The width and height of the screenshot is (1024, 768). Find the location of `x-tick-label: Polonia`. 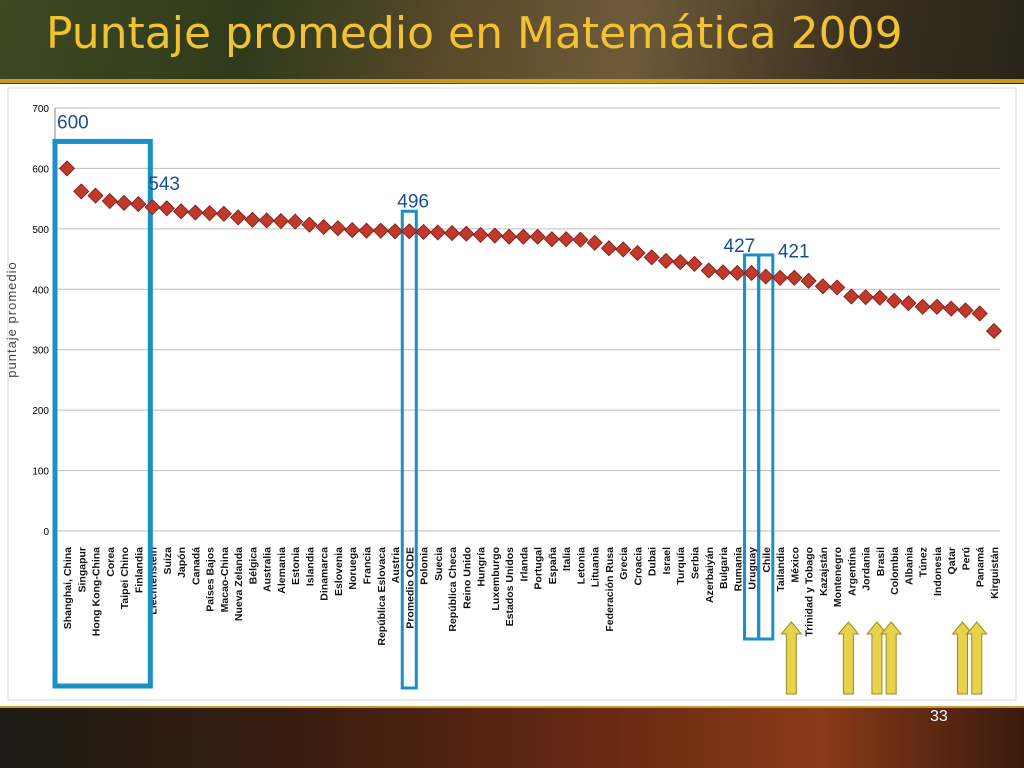

x-tick-label: Polonia is located at coordinates (425, 566).